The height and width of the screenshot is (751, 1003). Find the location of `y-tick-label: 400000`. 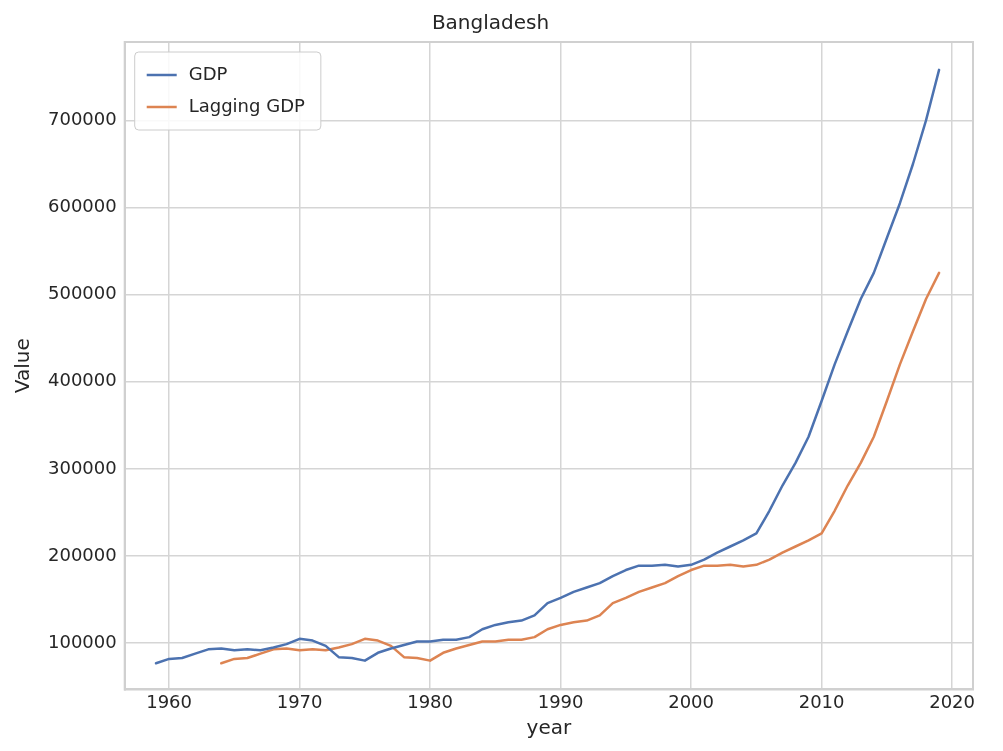

y-tick-label: 400000 is located at coordinates (82, 380).